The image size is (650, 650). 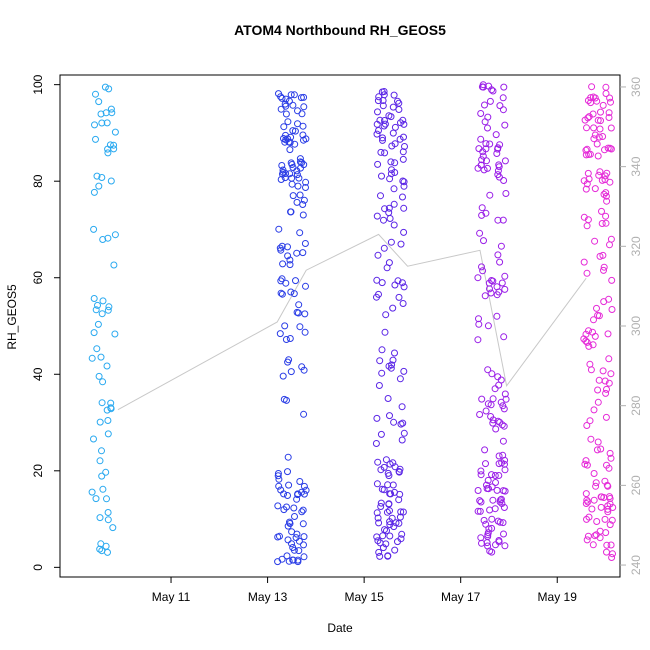 I want to click on y-axis-label: RH_GEOS5, so click(x=12, y=317).